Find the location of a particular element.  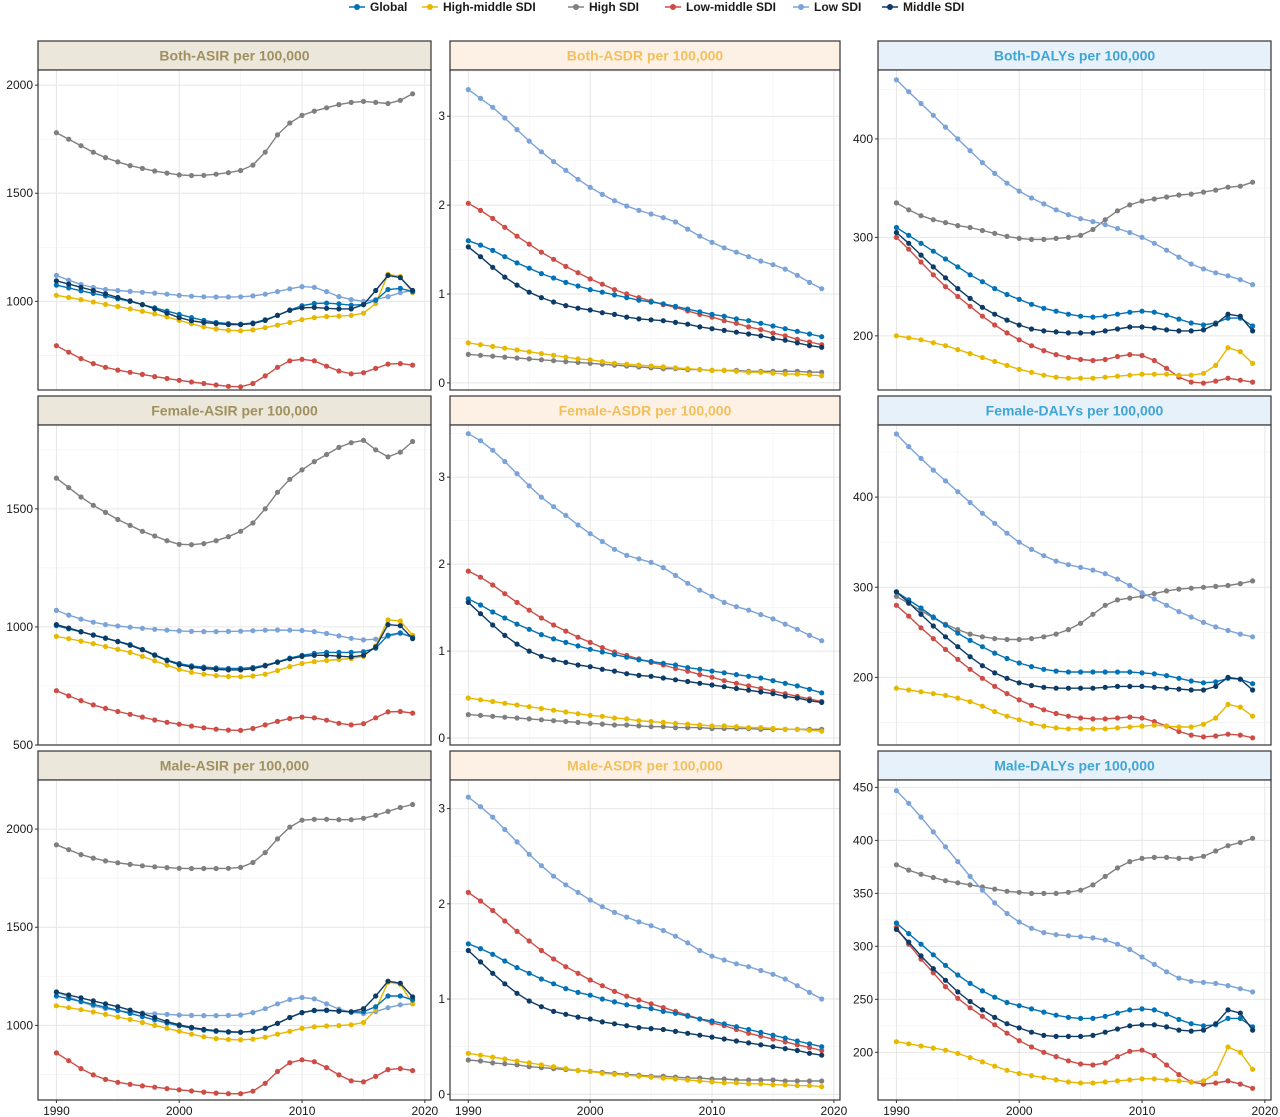

series-group is located at coordinates (234, 949).